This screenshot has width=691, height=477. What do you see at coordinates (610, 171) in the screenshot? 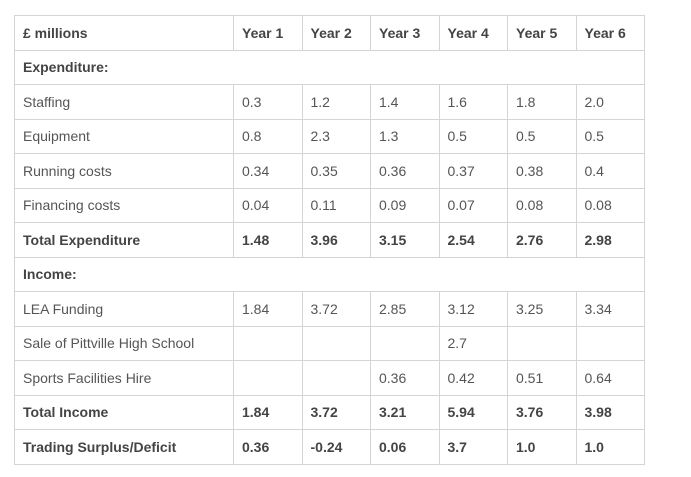
I see `value-cell: 0.4` at bounding box center [610, 171].